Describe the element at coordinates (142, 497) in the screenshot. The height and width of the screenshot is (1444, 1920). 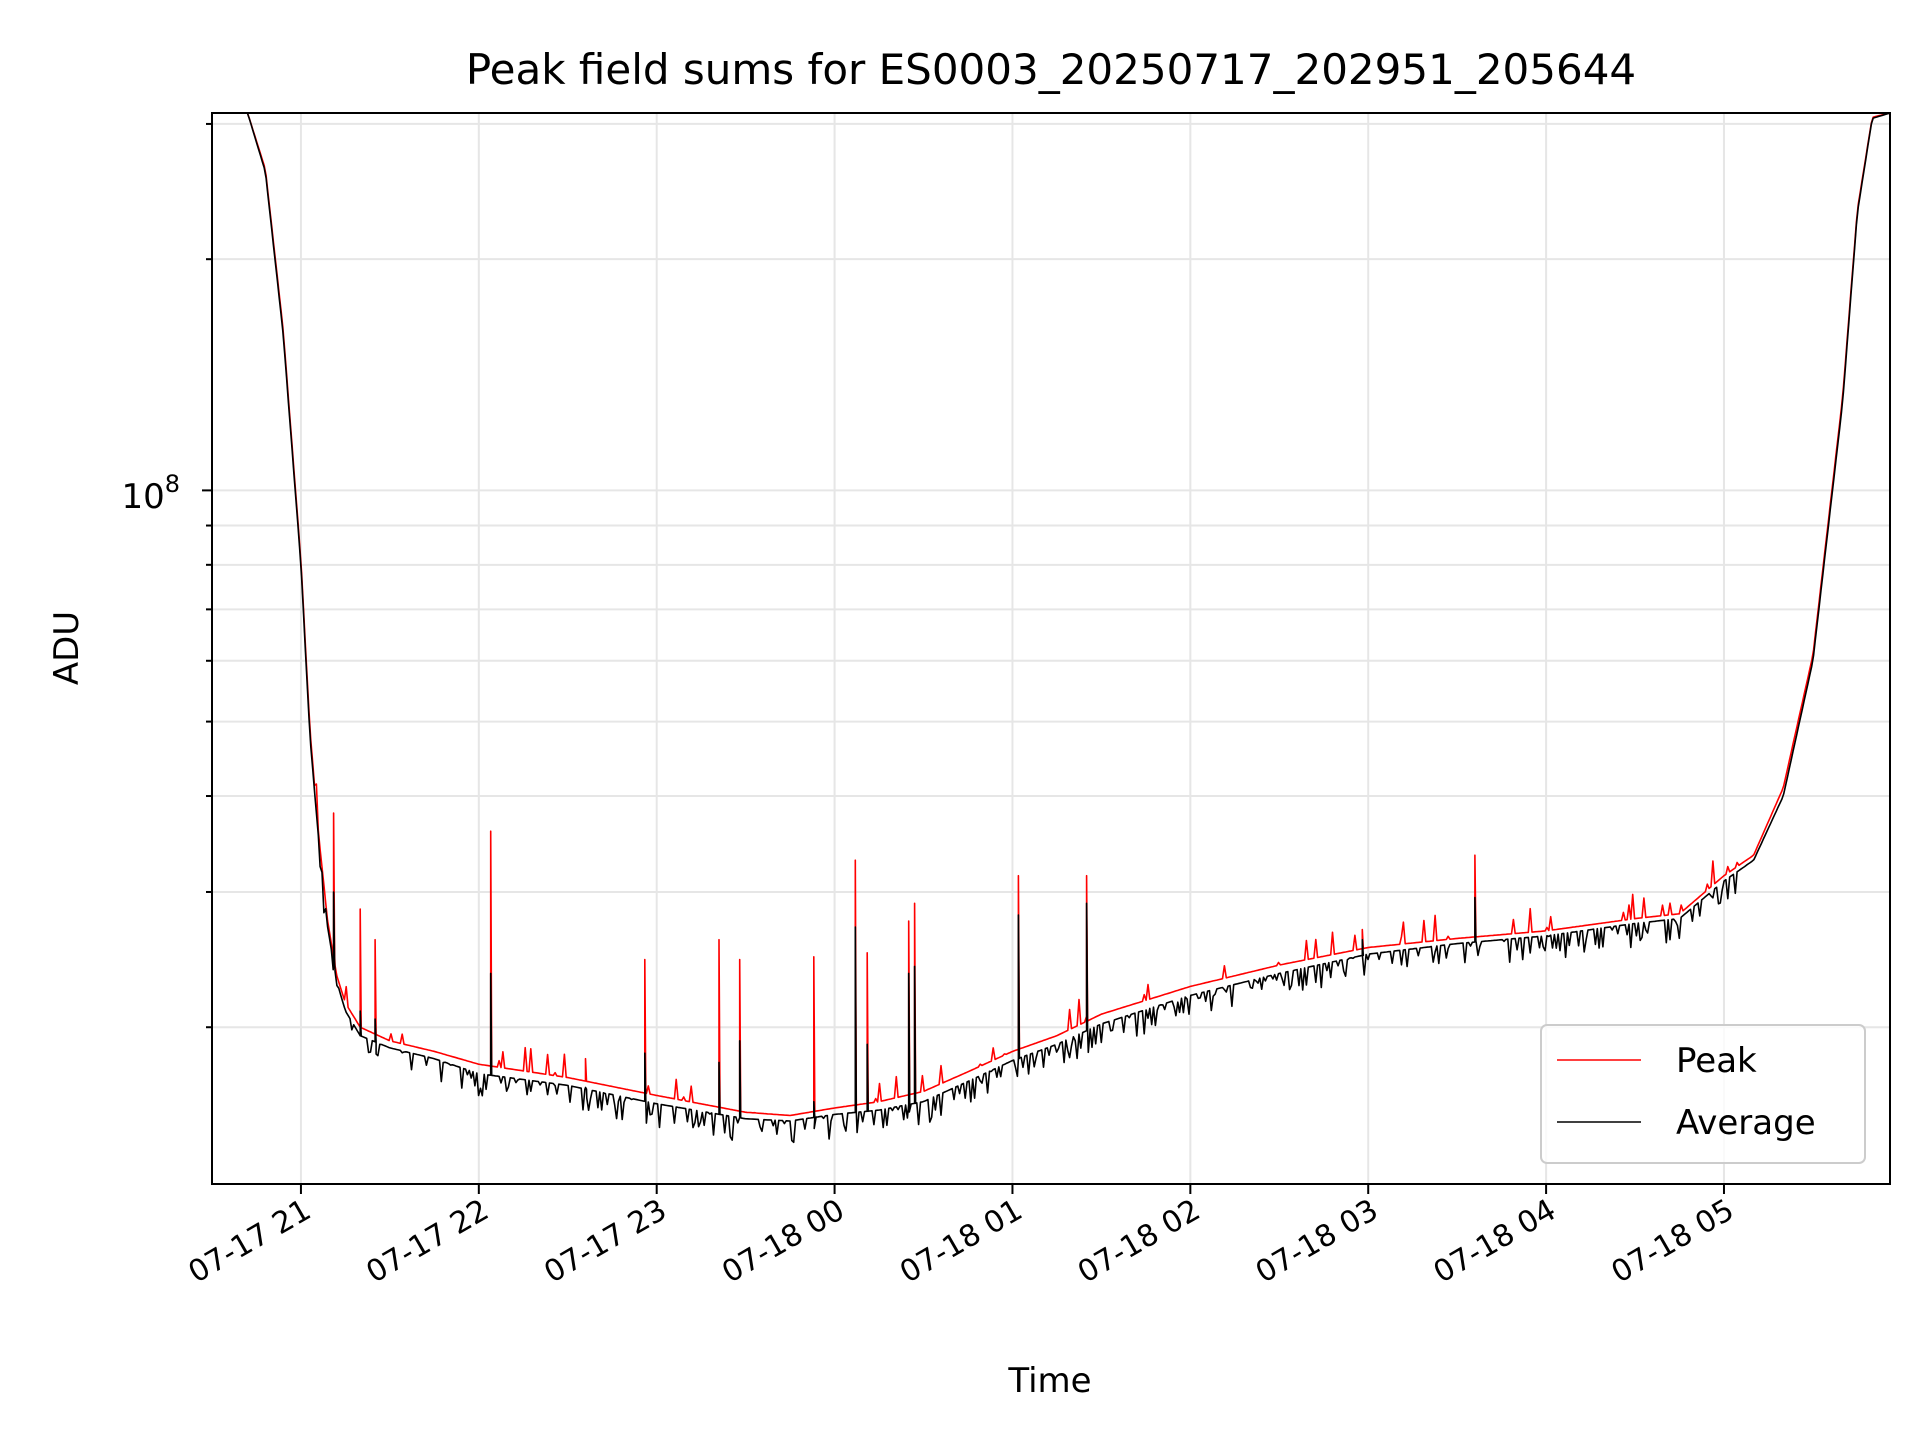
I see `y-axis-tick-base: 10` at that location.